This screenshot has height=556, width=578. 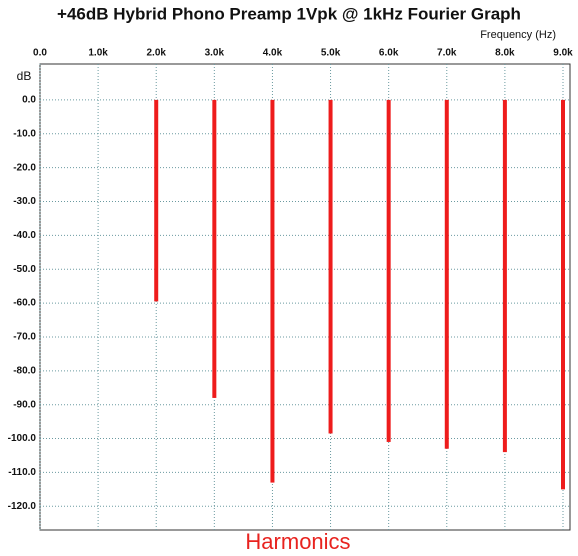 What do you see at coordinates (24, 337) in the screenshot?
I see `y-tick-label: -70.0` at bounding box center [24, 337].